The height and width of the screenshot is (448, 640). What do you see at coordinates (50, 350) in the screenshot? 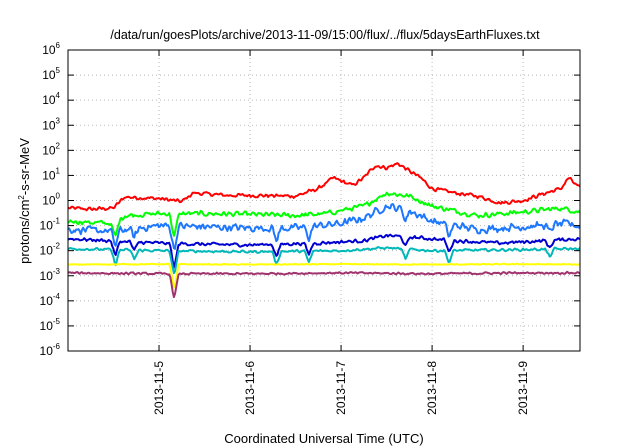
I see `y-tick-label: 10⁻⁶` at bounding box center [50, 350].